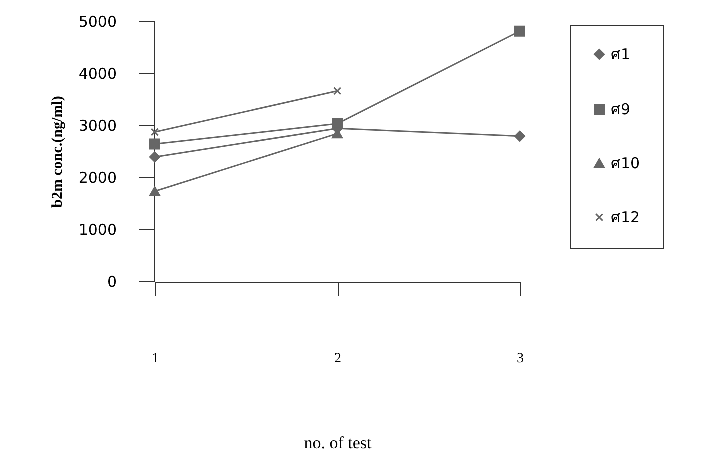  Describe the element at coordinates (625, 217) in the screenshot. I see `legend-label: ศ12` at that location.